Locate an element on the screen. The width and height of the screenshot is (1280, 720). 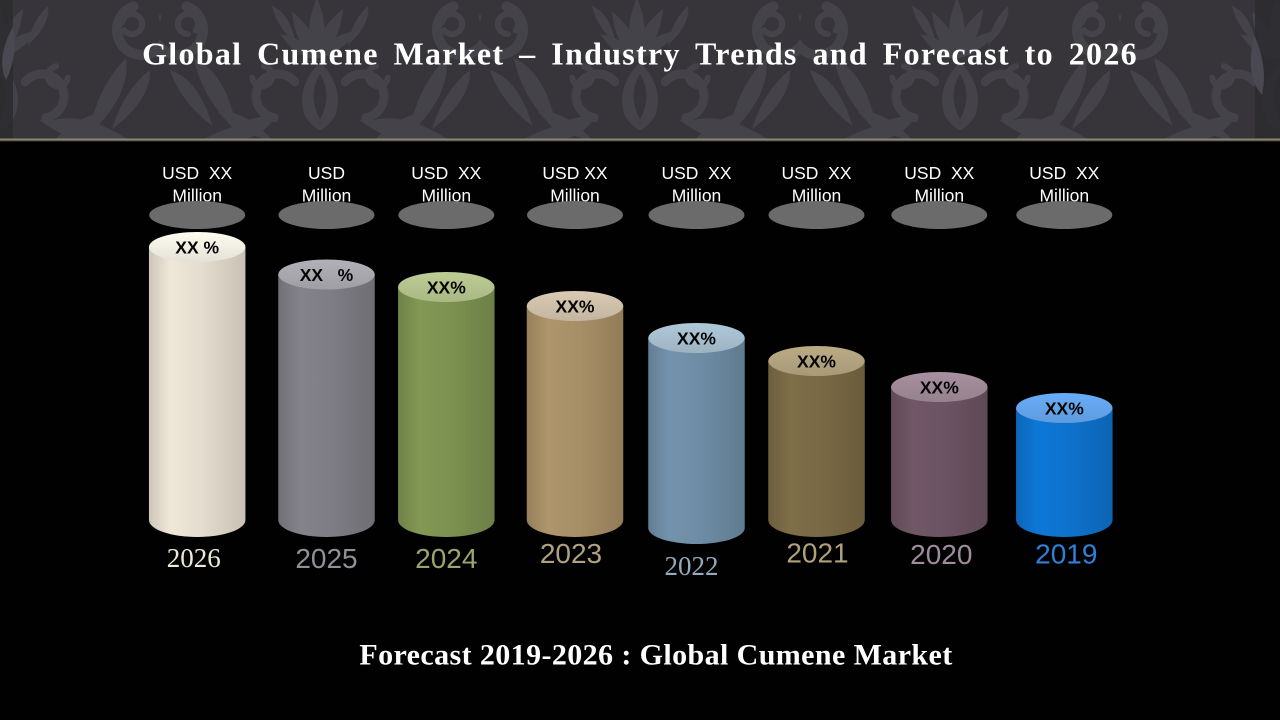
svg-text: 2024 is located at coordinates (446, 558).